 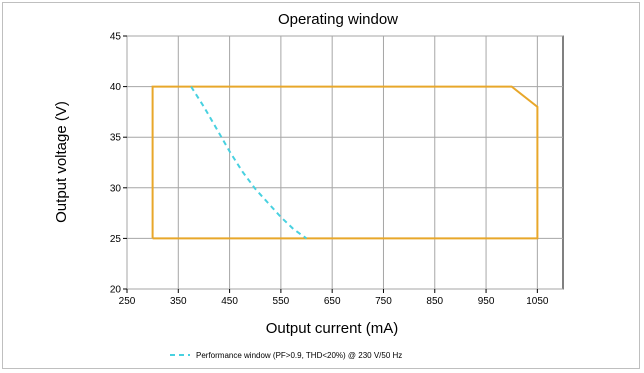 I want to click on y-tick-label-35: 35, so click(x=116, y=138).